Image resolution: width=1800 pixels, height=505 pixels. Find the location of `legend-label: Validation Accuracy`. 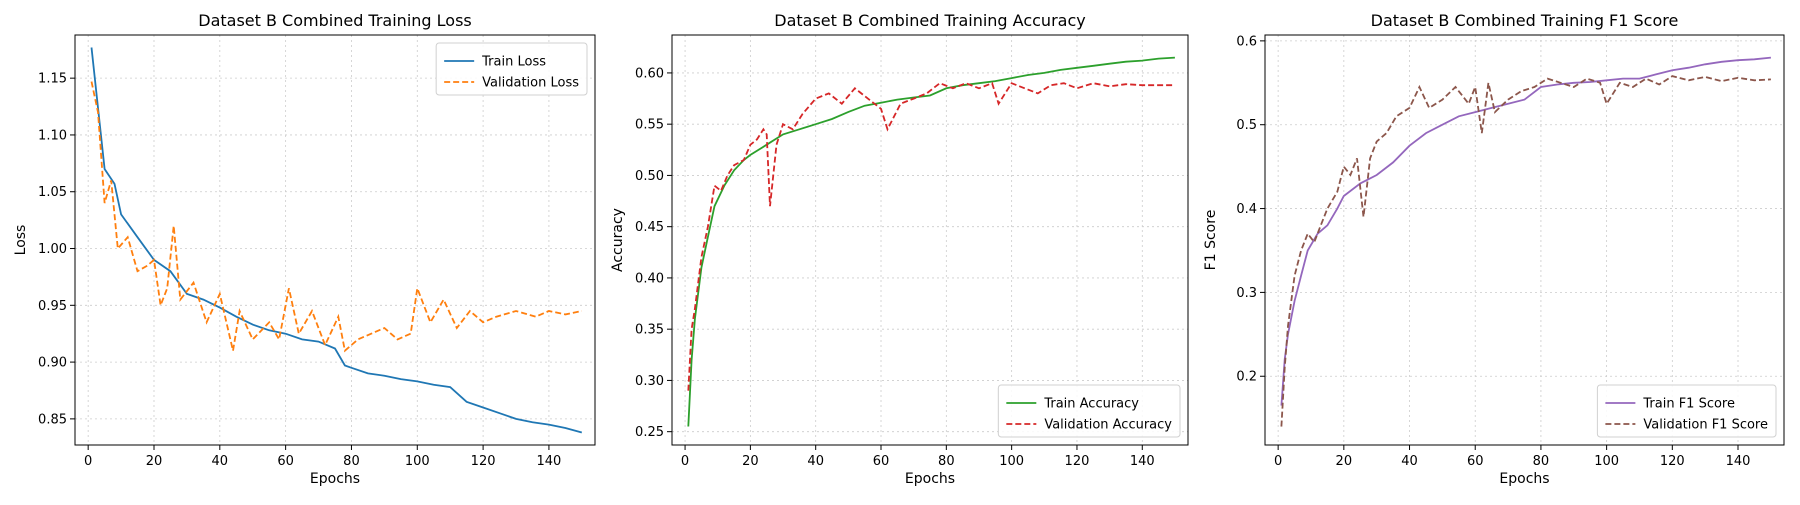

legend-label: Validation Accuracy is located at coordinates (1108, 425).